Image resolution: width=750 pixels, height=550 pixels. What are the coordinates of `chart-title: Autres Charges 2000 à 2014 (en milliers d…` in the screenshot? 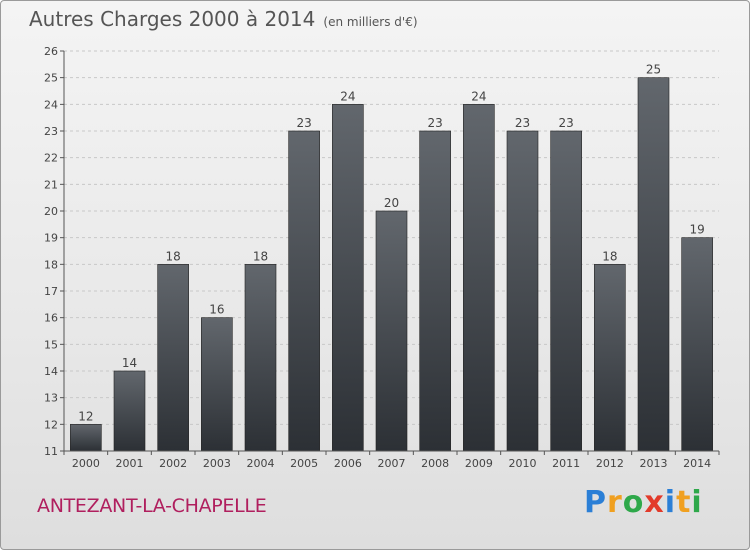 It's located at (223, 19).